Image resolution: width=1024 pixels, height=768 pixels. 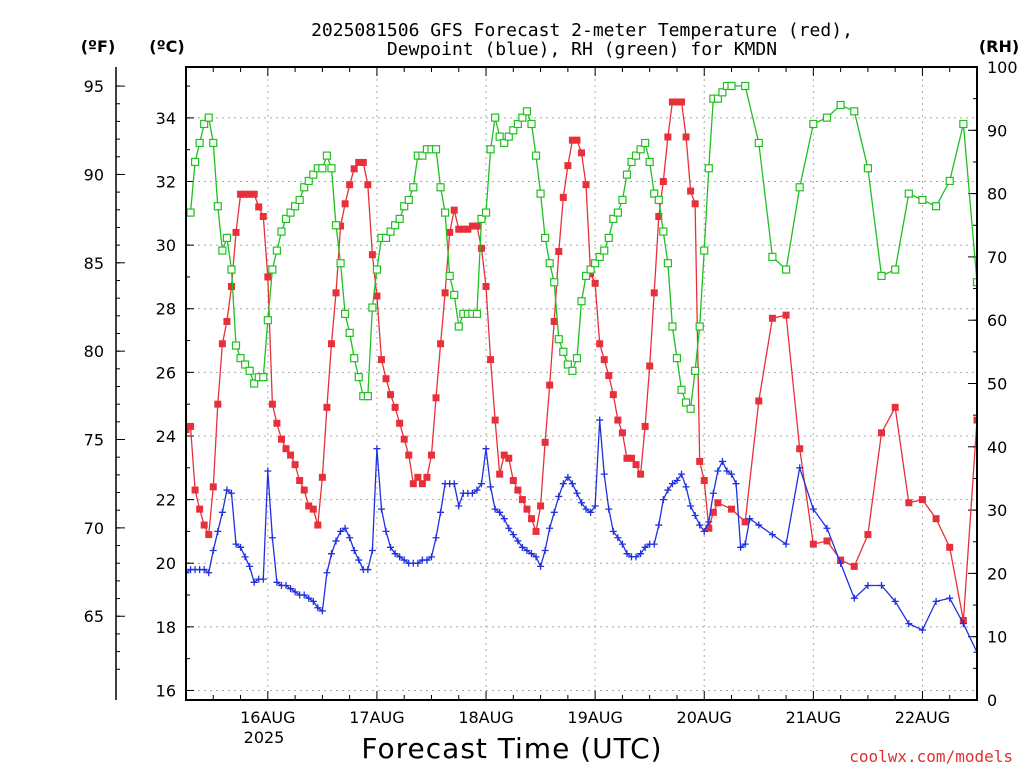 I want to click on celsius-axis: 16 18 20 22 24 26 28 30 32 34, so click(x=175, y=392).